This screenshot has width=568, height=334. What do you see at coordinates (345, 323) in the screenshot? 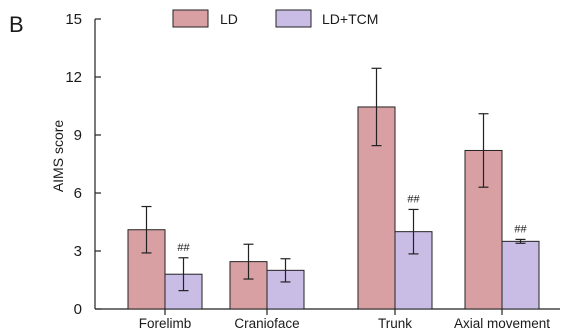
I see `x-tick-labels: Forelimb Cranioface Trunk Axial movement` at bounding box center [345, 323].